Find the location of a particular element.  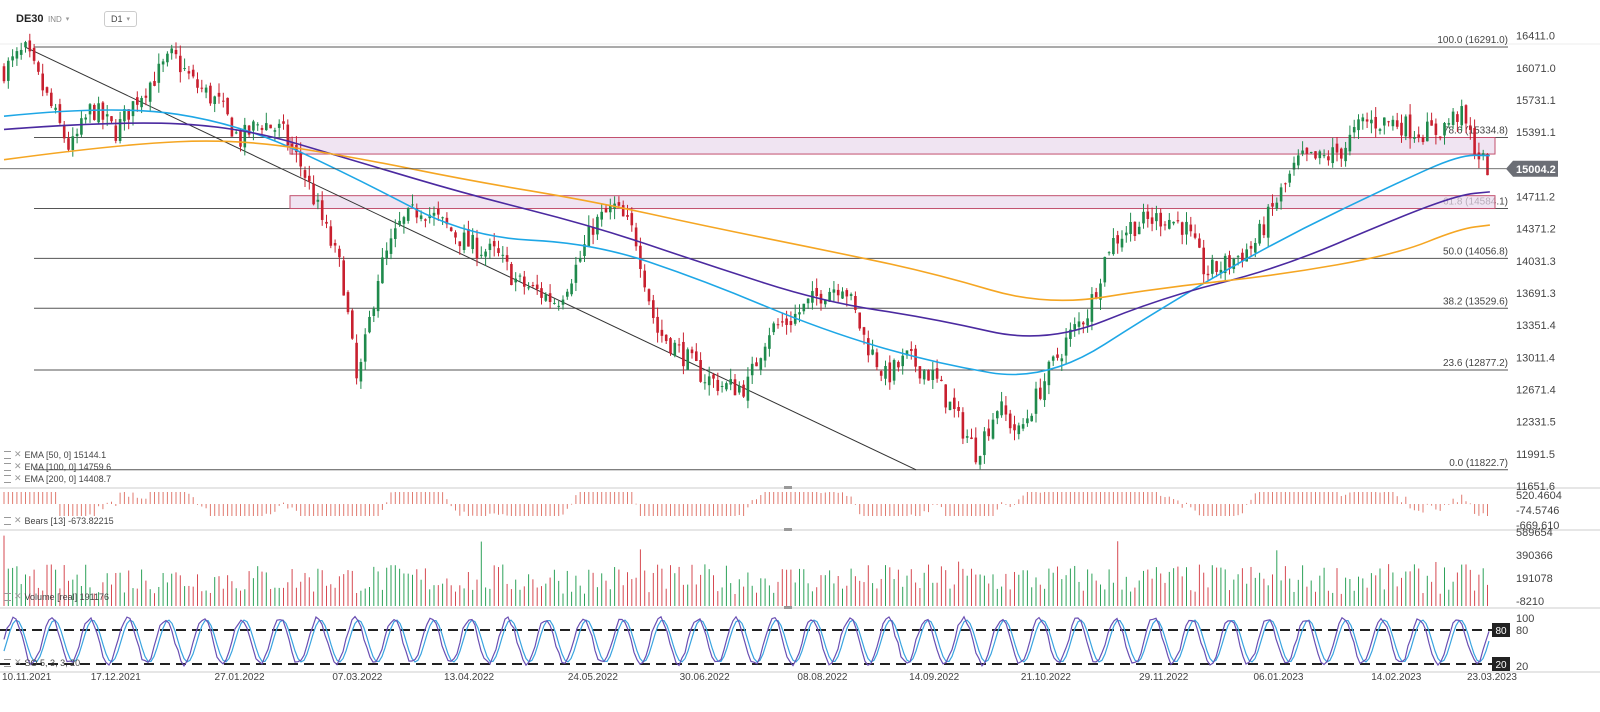

timeframe-select: D1 ▾ is located at coordinates (121, 19).